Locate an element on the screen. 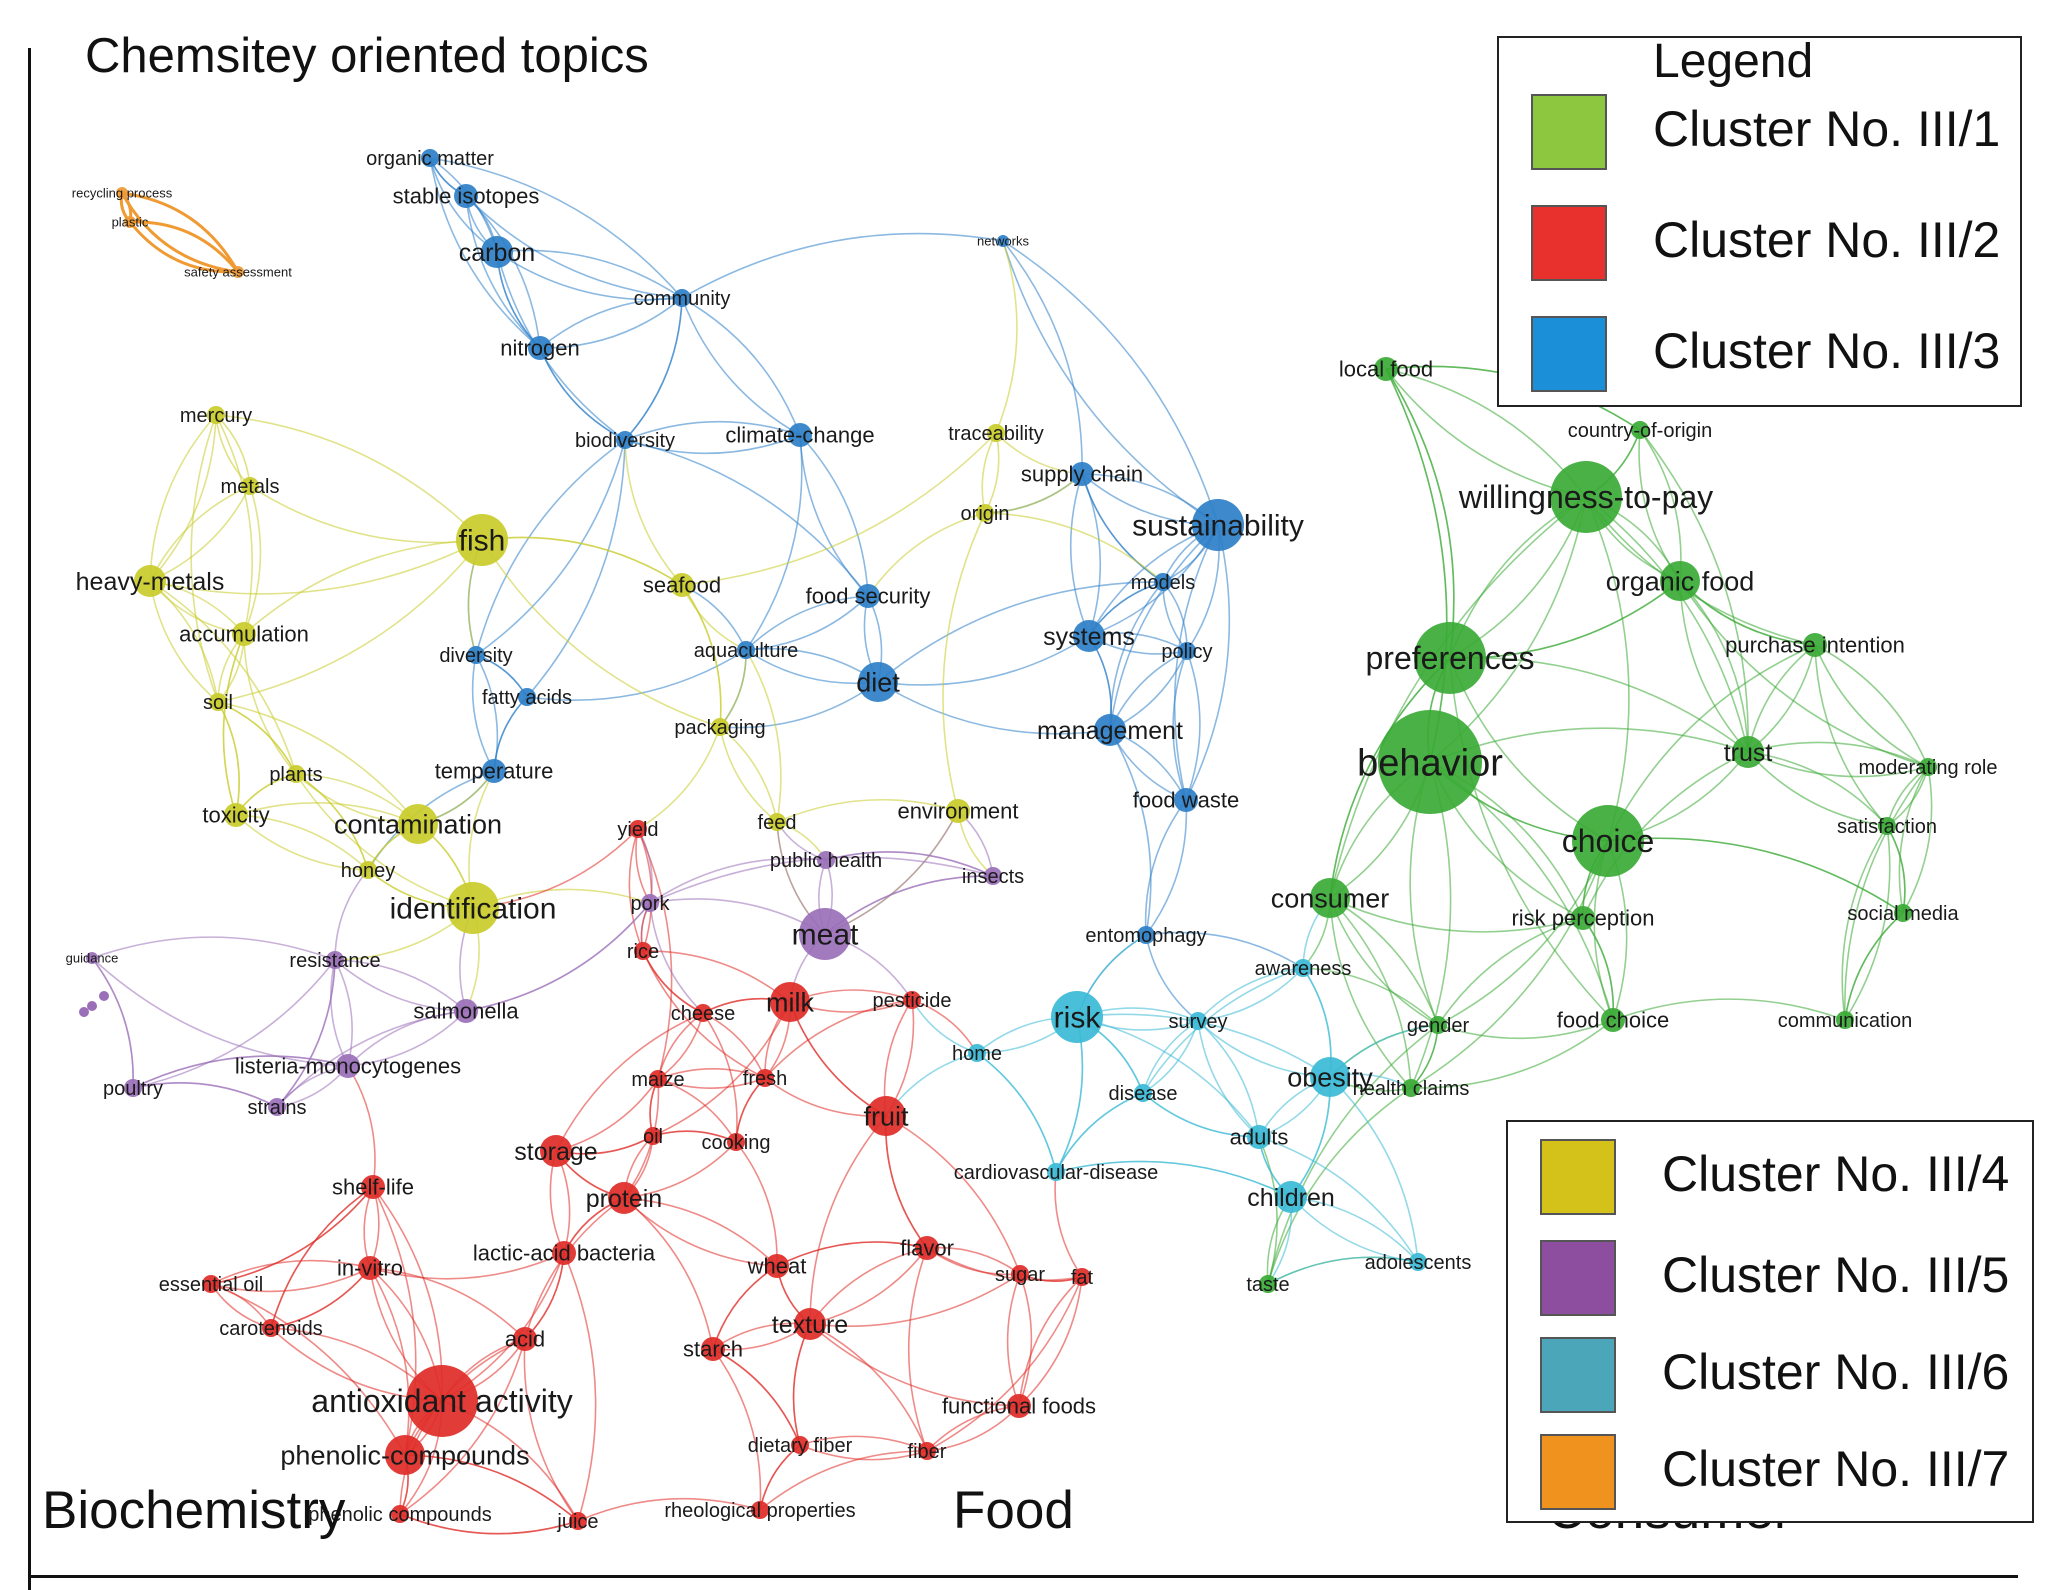  axis-label-biochemistry: Biochemistry is located at coordinates (194, 1510).